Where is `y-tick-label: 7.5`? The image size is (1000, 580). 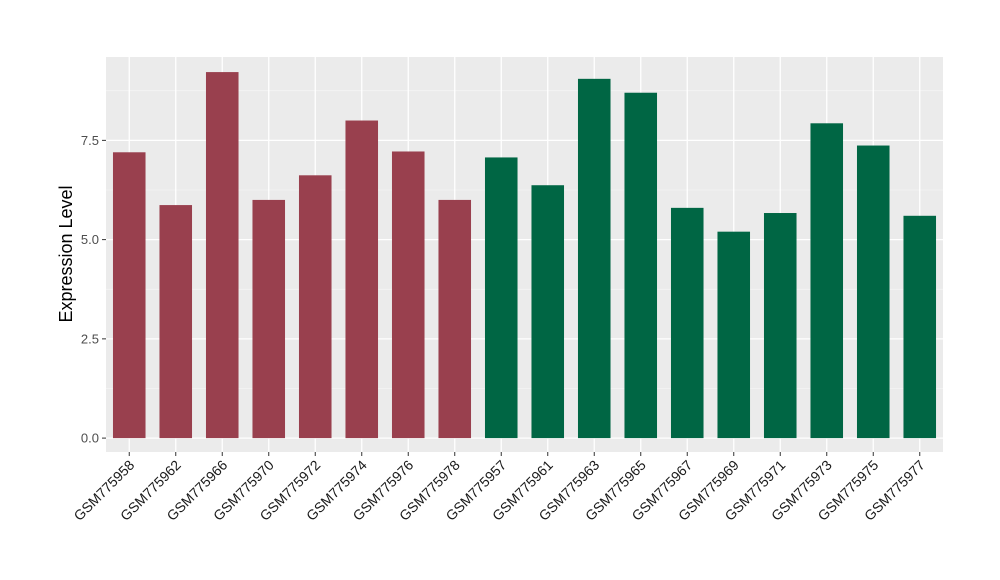 y-tick-label: 7.5 is located at coordinates (90, 140).